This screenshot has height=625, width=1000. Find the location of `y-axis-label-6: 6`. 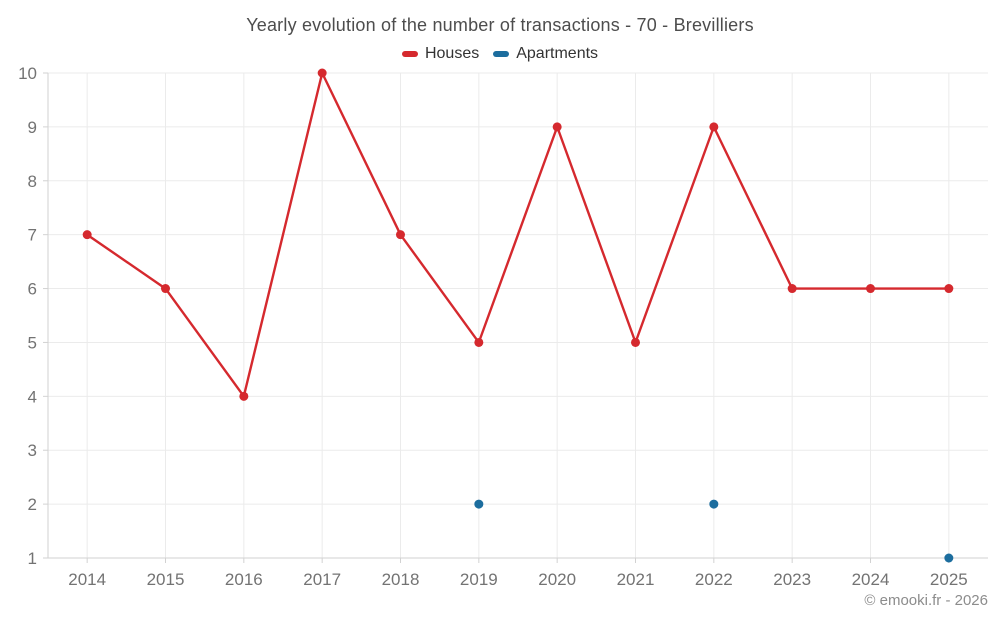

y-axis-label-6: 6 is located at coordinates (32, 289).